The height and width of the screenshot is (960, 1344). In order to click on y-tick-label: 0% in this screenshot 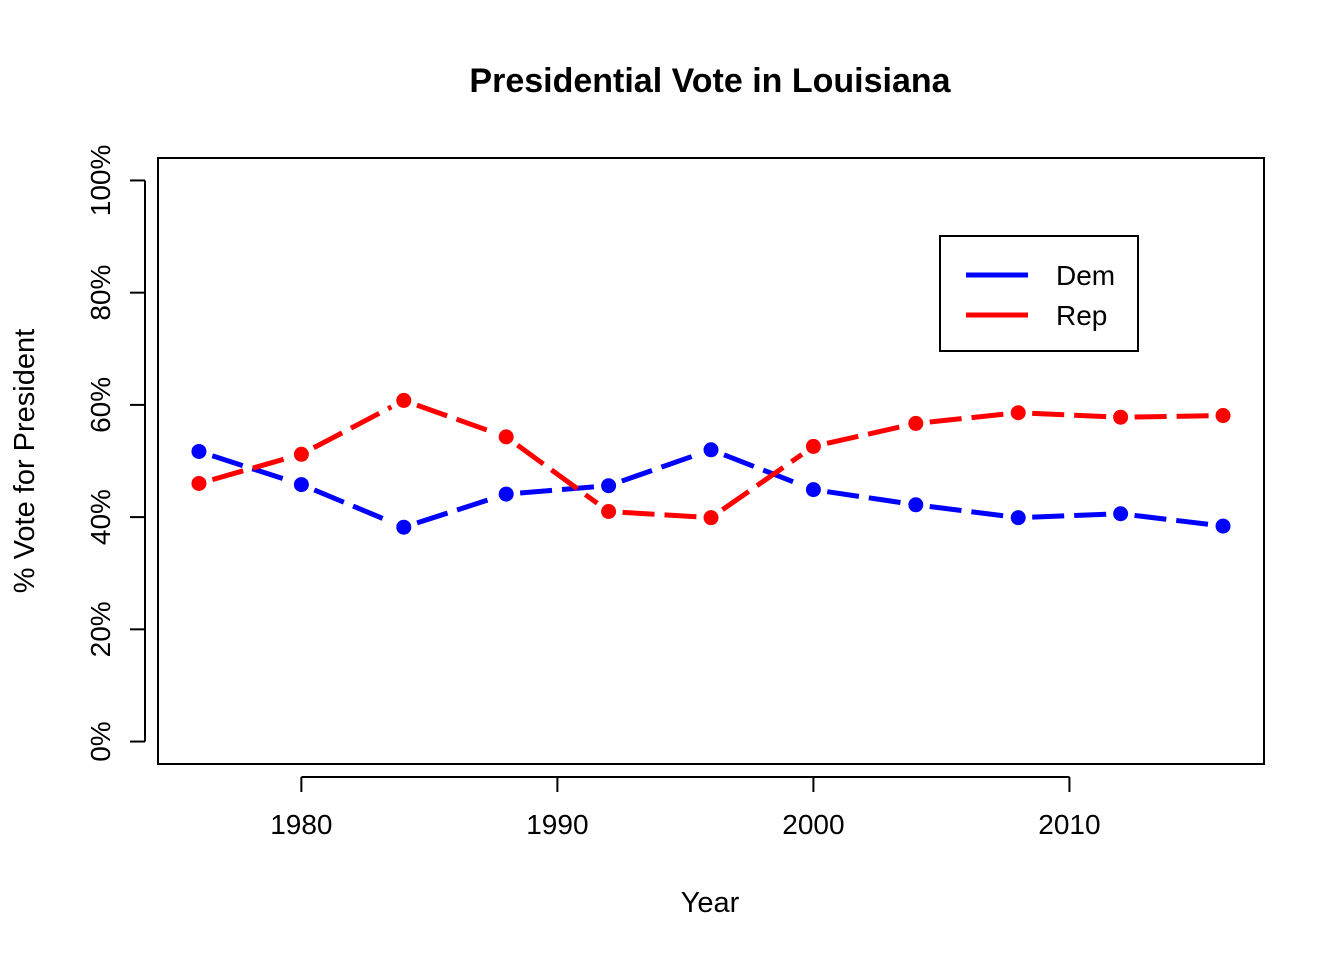, I will do `click(100, 741)`.